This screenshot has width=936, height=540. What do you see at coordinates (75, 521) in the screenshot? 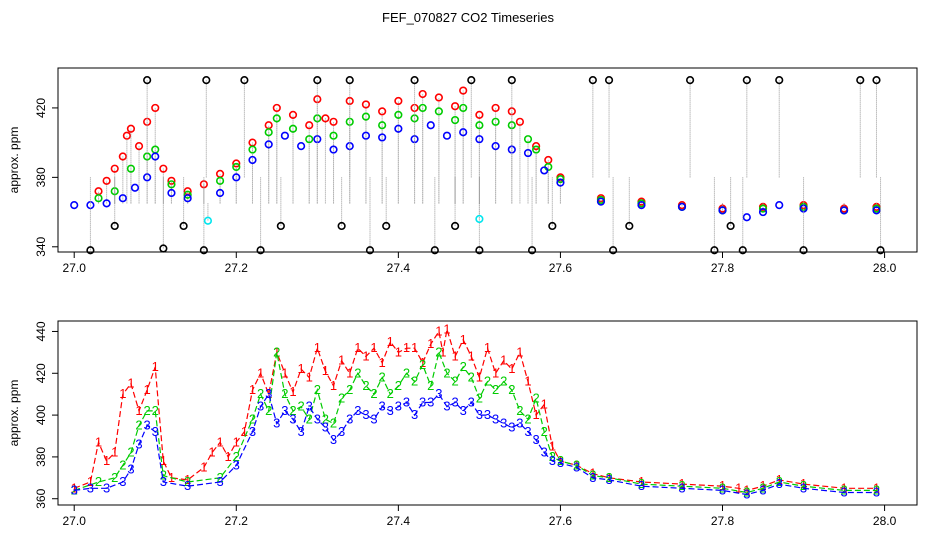
I see `x-tick-label: 27.0` at bounding box center [75, 521].